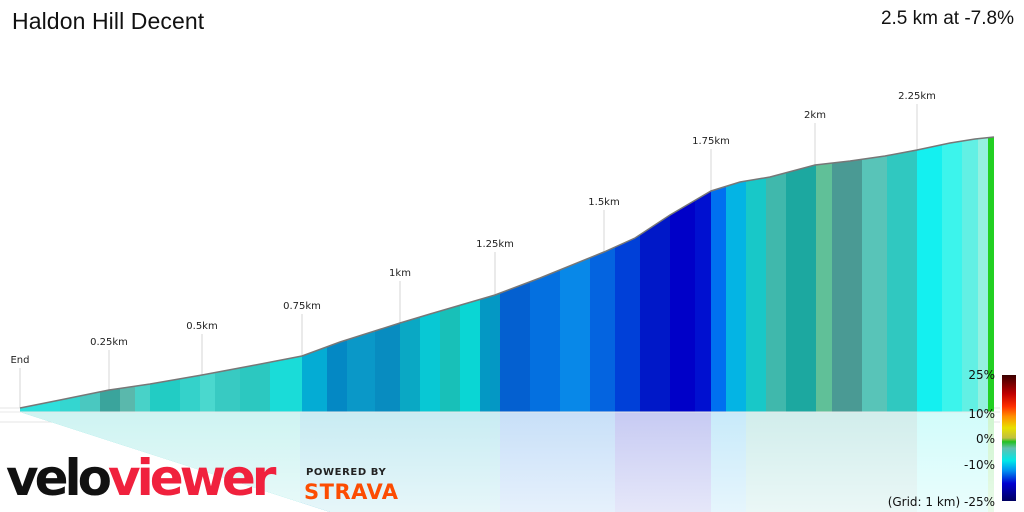  I want to click on marker-end: End, so click(19, 360).